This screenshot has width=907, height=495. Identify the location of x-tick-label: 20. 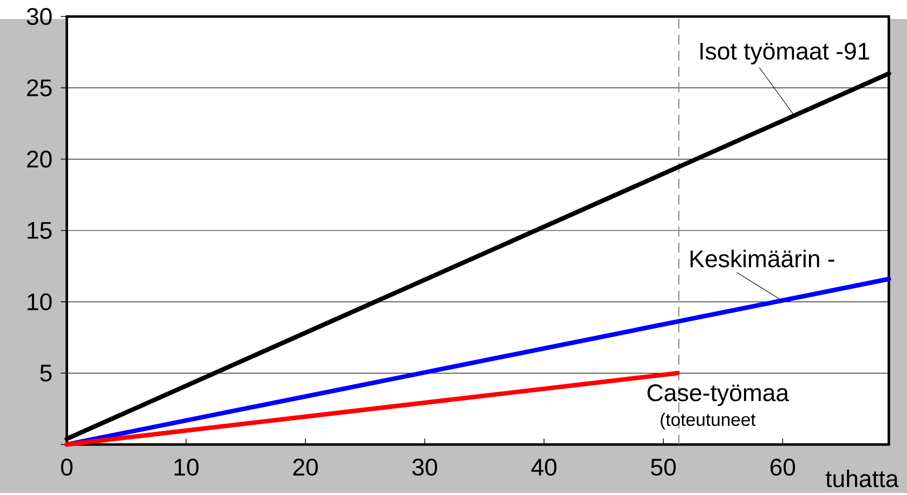
(305, 467).